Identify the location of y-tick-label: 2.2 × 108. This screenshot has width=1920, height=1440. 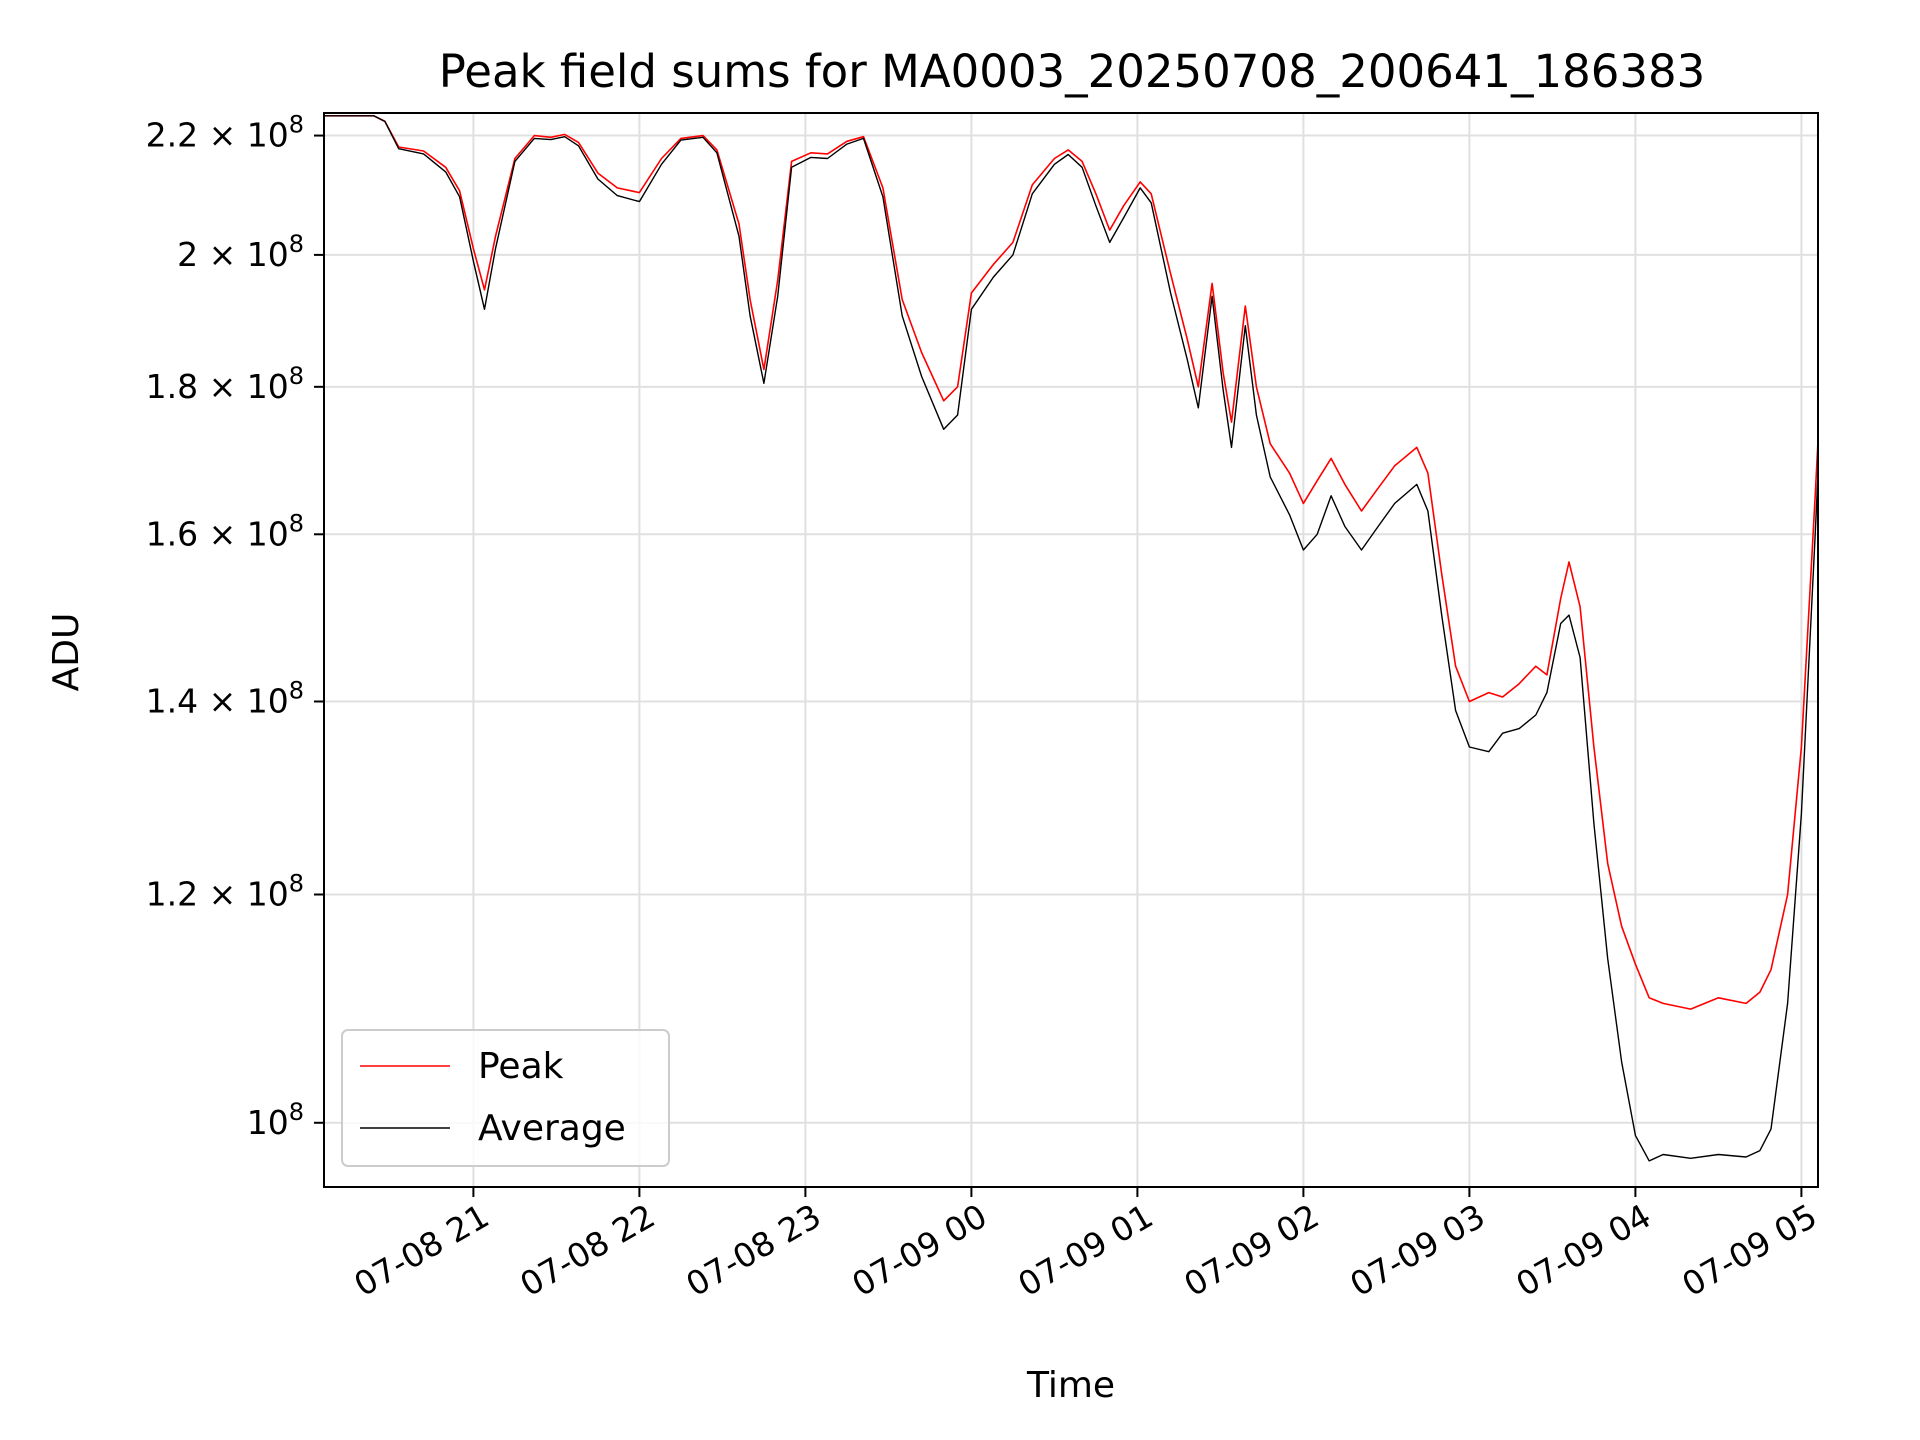
(225, 133).